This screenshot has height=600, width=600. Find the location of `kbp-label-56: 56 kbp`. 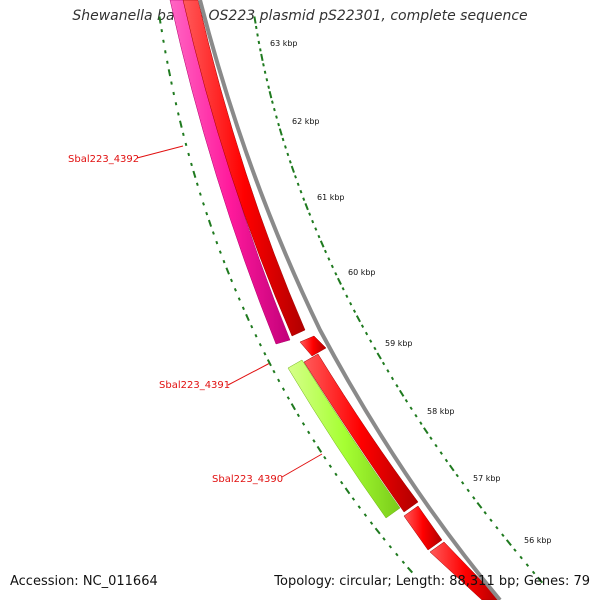

kbp-label-56: 56 kbp is located at coordinates (538, 540).